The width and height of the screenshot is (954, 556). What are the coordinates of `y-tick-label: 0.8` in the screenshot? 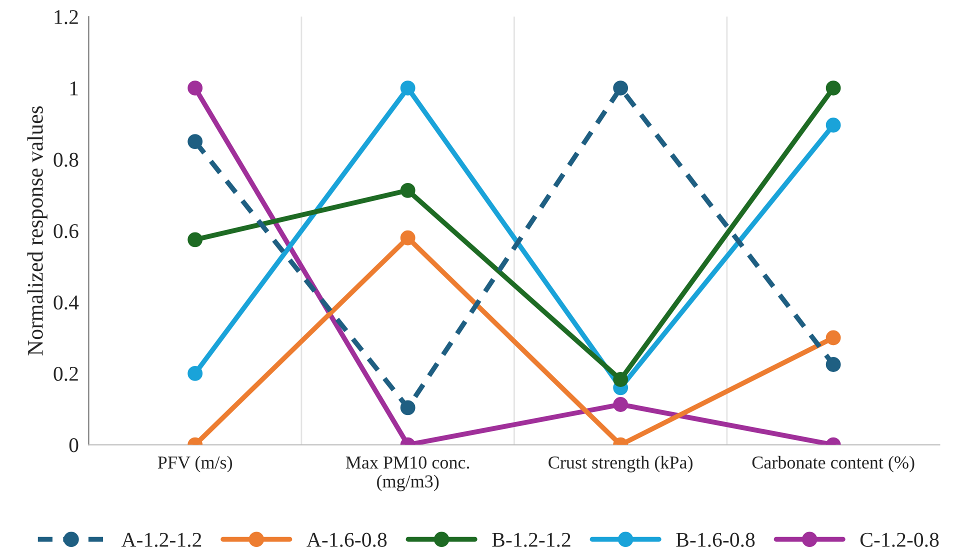 It's located at (66, 159).